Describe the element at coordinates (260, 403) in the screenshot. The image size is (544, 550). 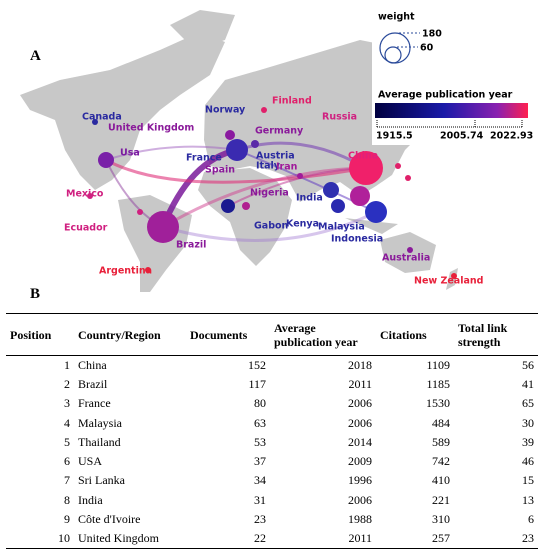
I see `table-cell: 80` at that location.